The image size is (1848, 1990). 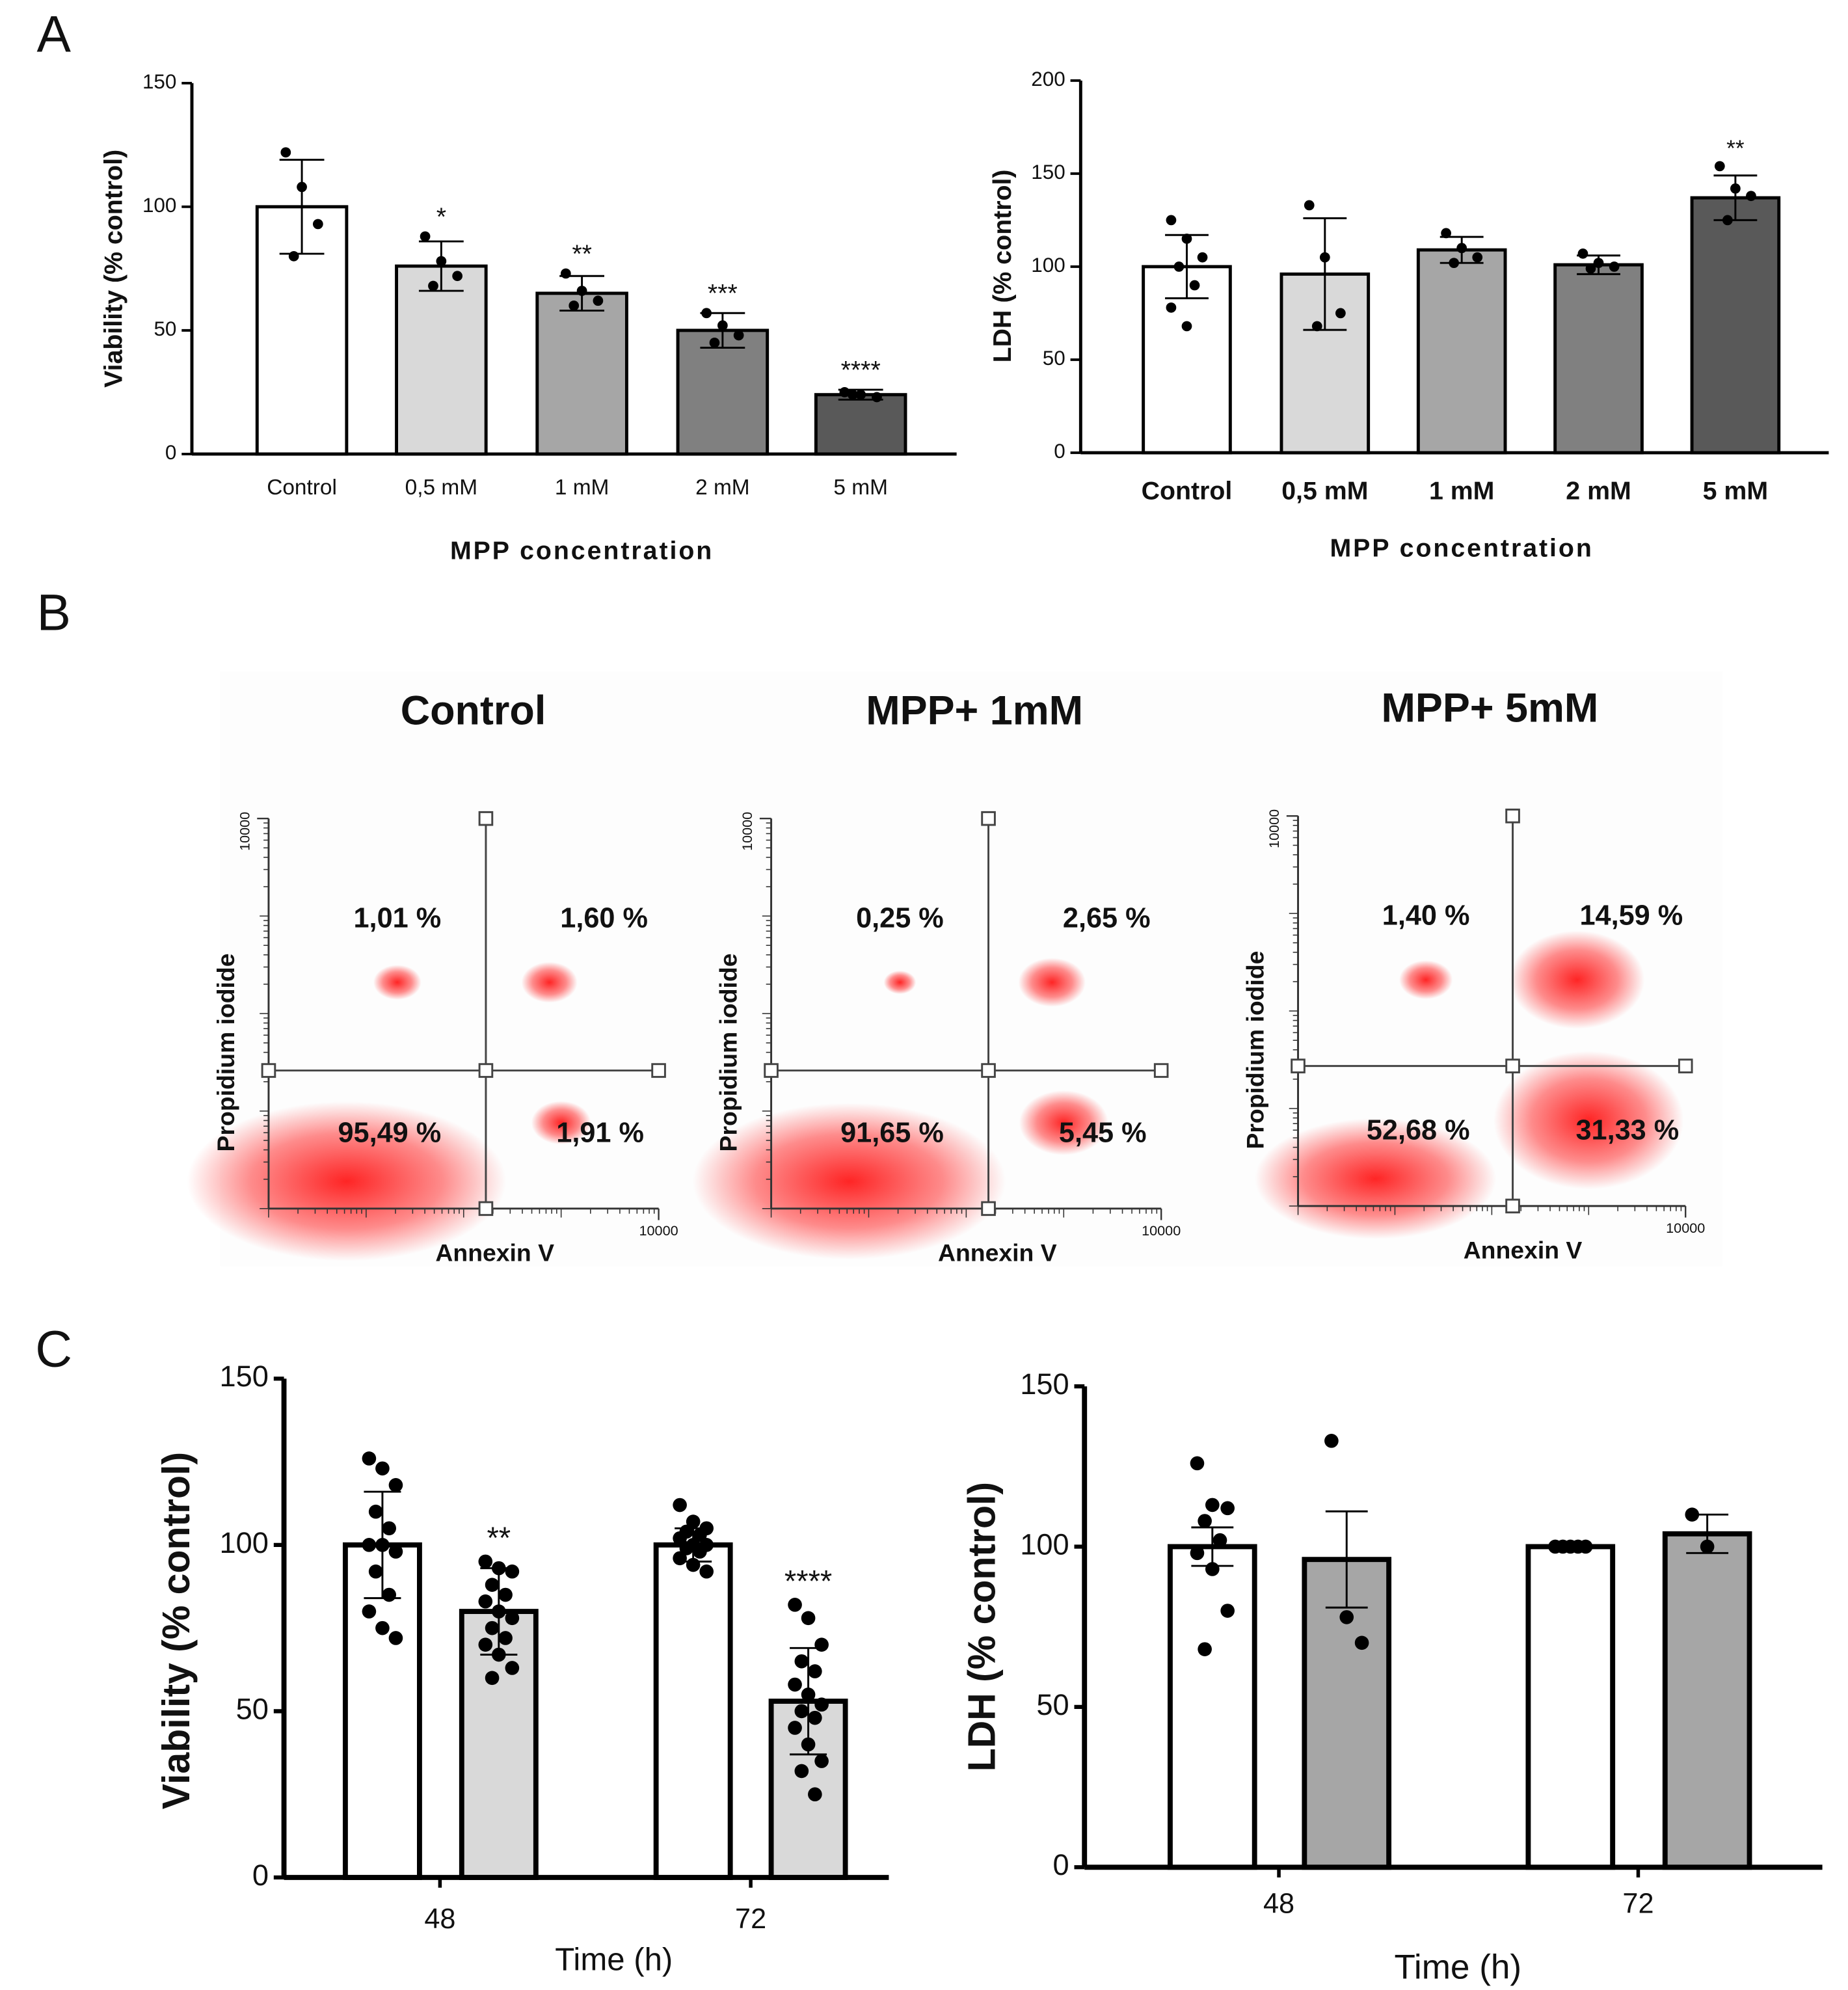 I want to click on quadrant-label: 1,60 %, so click(x=604, y=919).